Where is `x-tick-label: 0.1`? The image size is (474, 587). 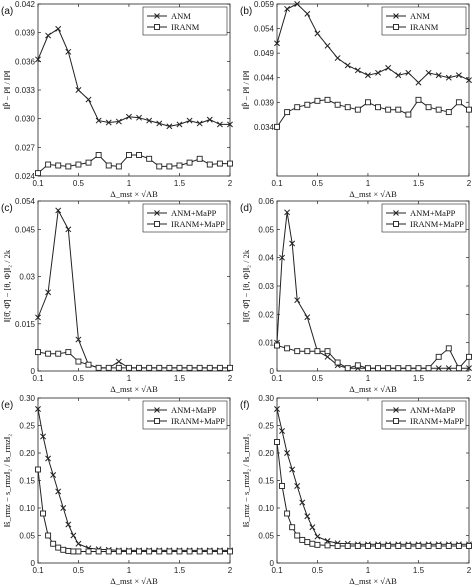
x-tick-label: 0.1 is located at coordinates (38, 378).